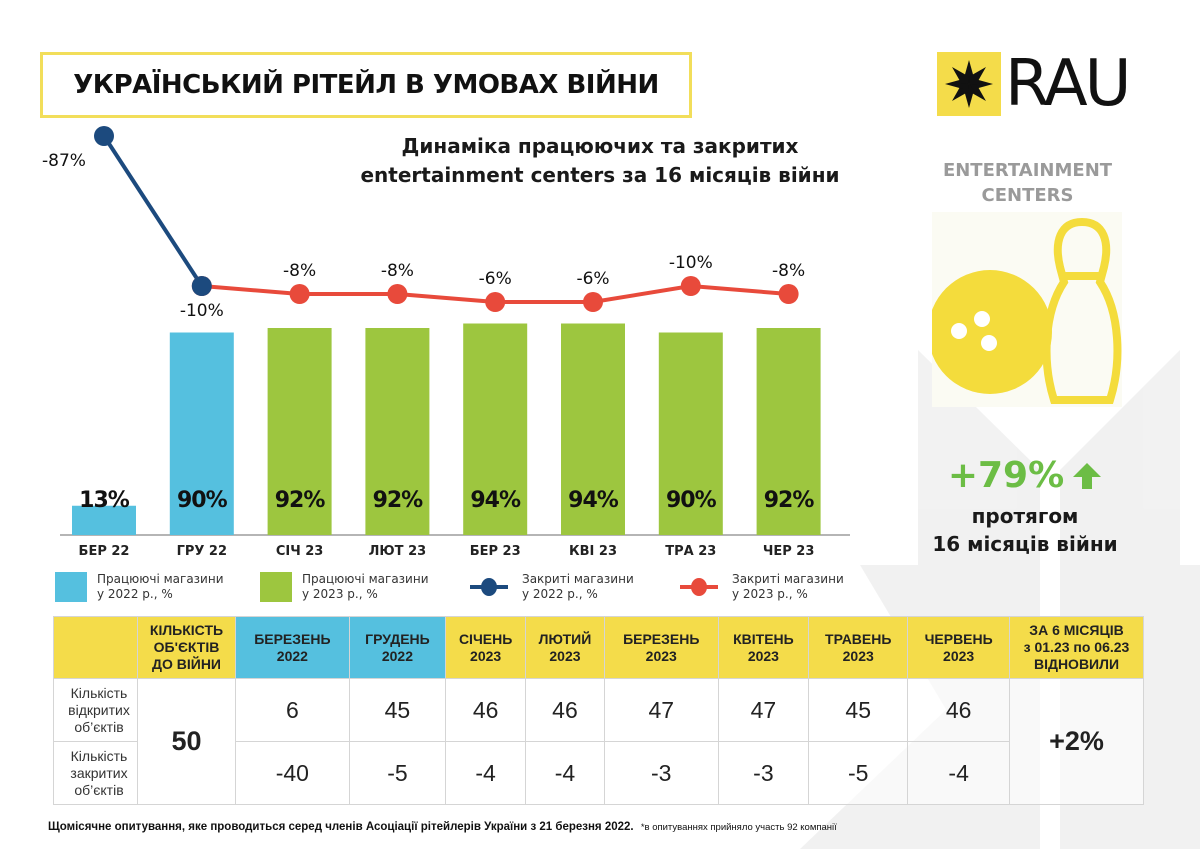  What do you see at coordinates (397, 647) in the screenshot?
I see `header-month: ГРУДЕНЬ 2022` at bounding box center [397, 647].